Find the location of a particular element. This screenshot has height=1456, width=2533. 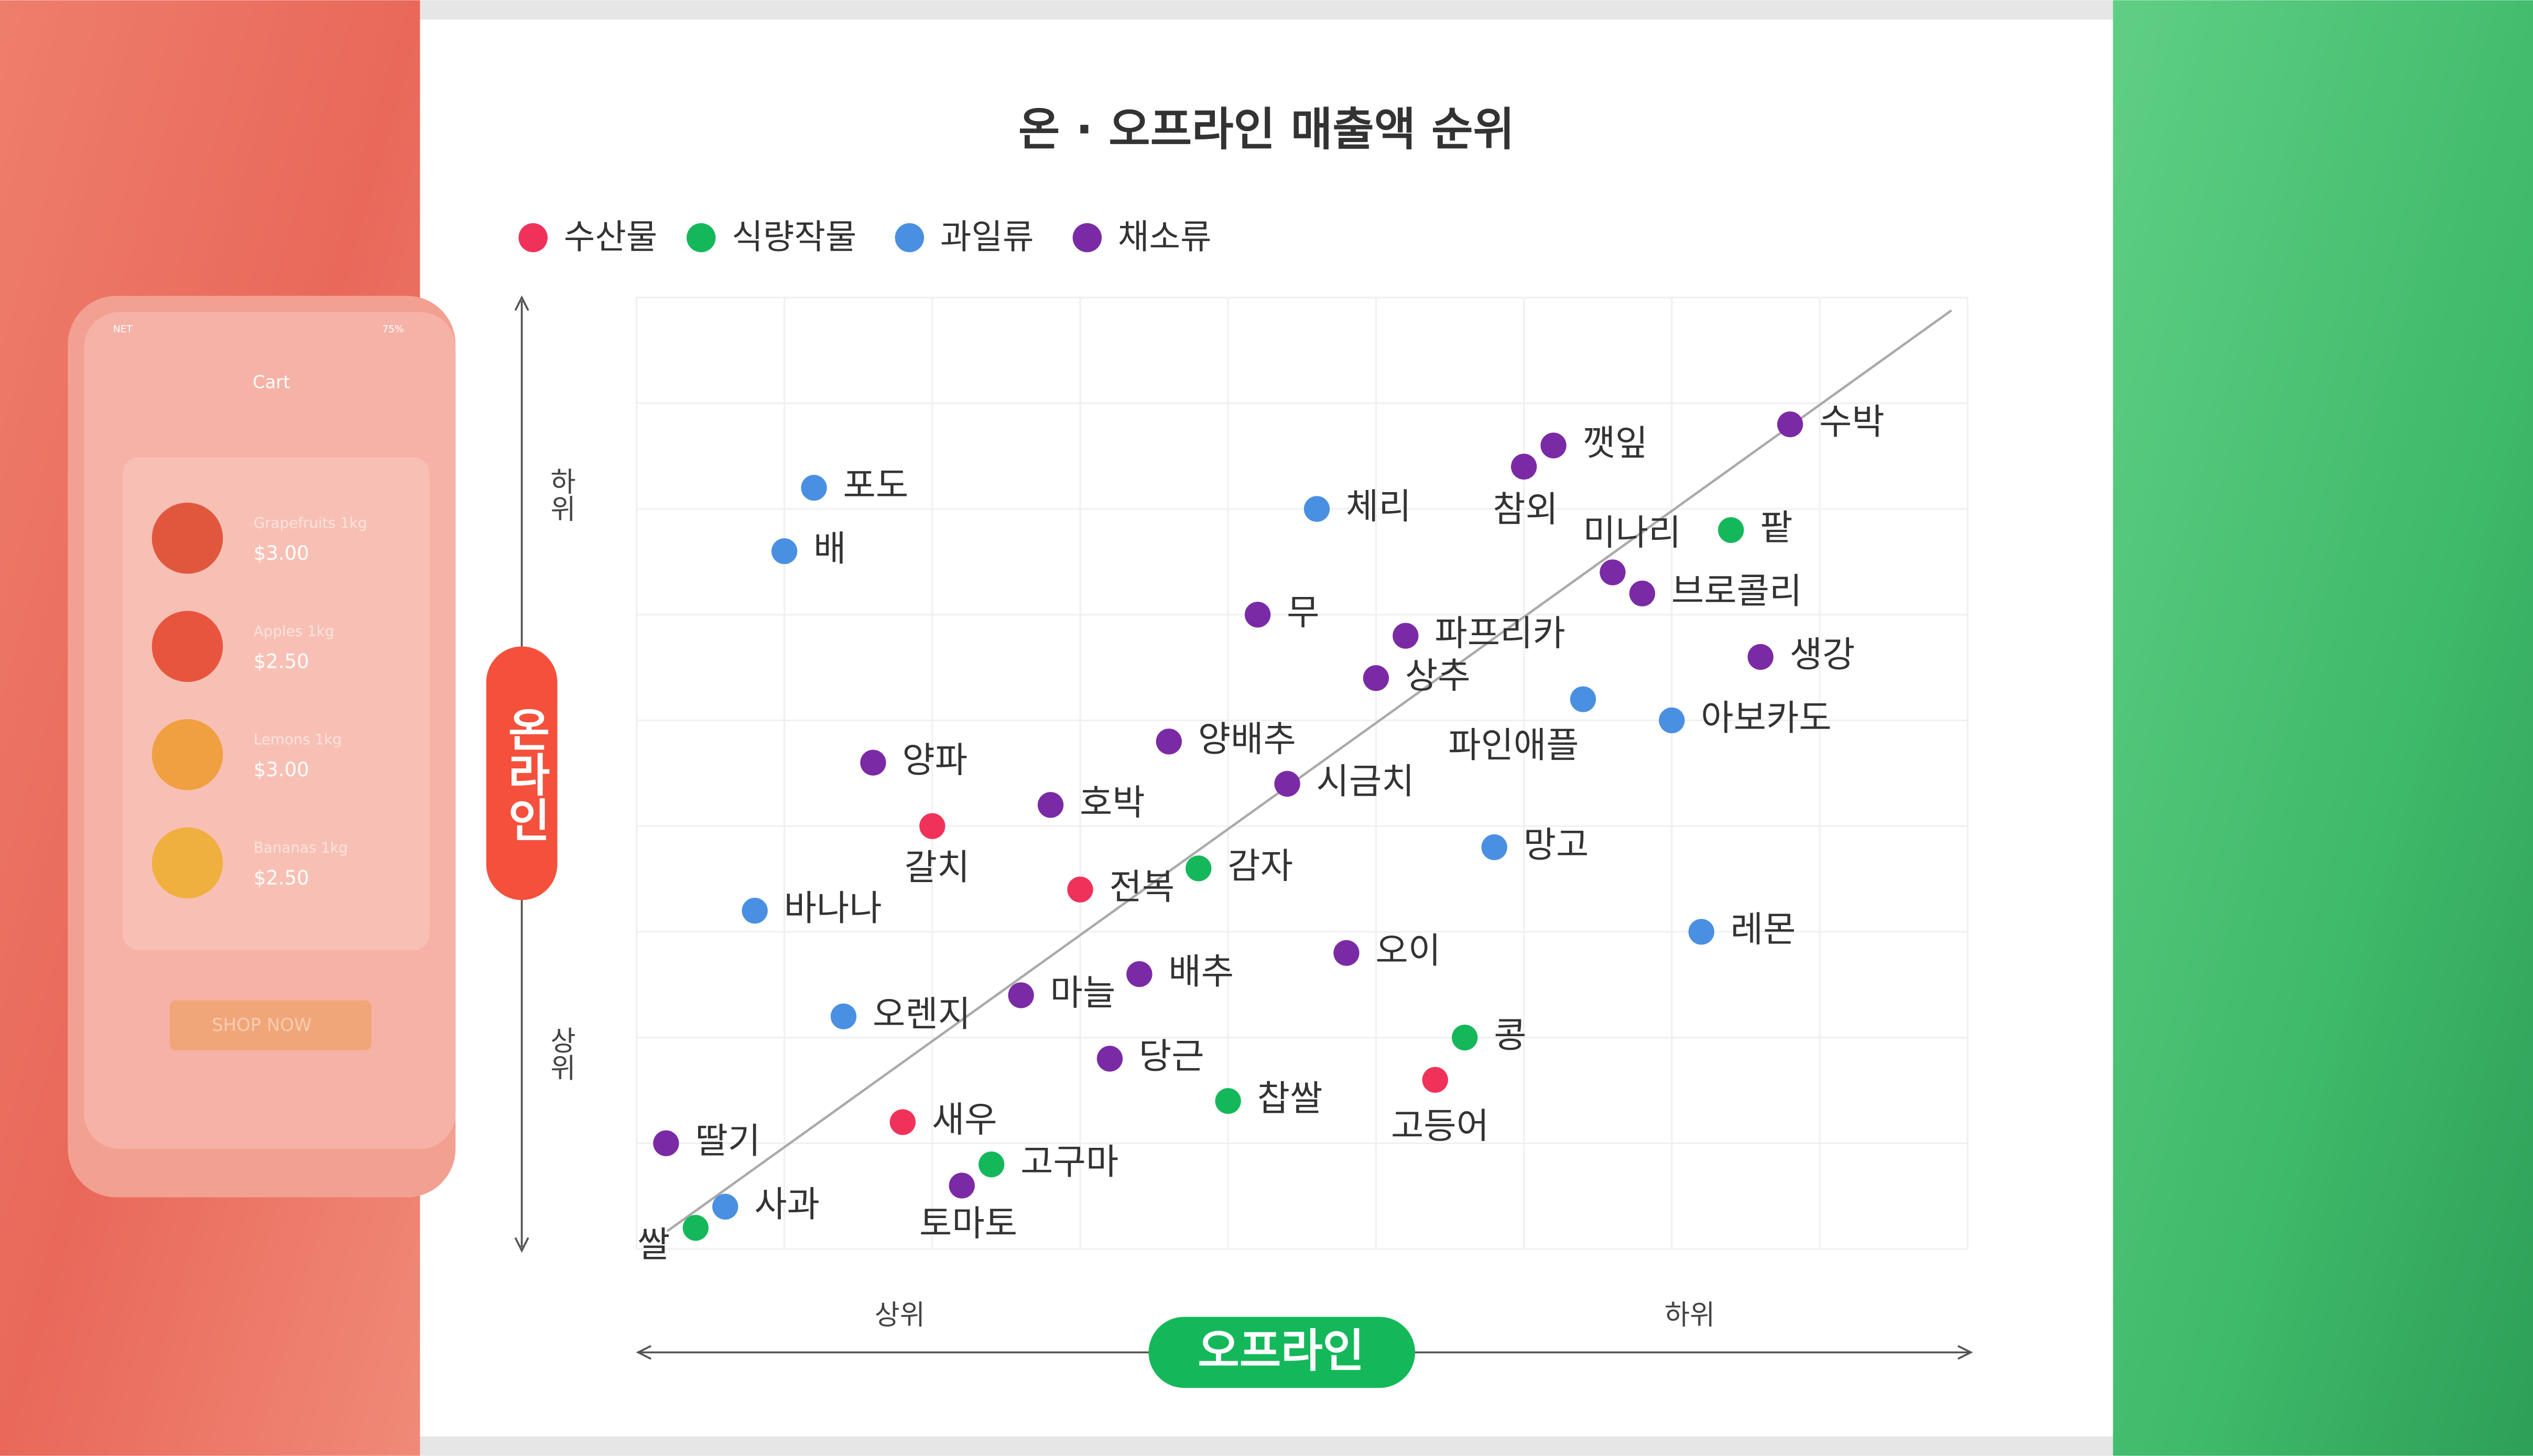

product-name: Grapefruits 1kg is located at coordinates (310, 522).